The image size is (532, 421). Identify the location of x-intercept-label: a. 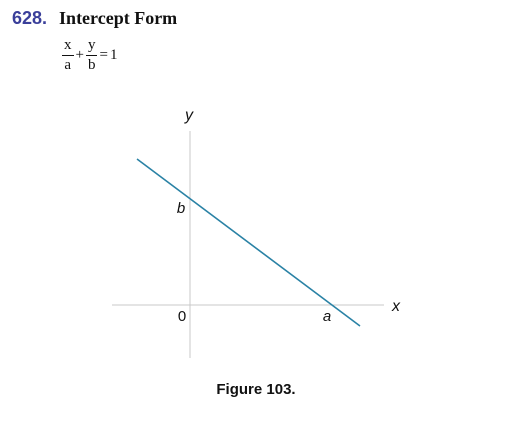
(327, 316).